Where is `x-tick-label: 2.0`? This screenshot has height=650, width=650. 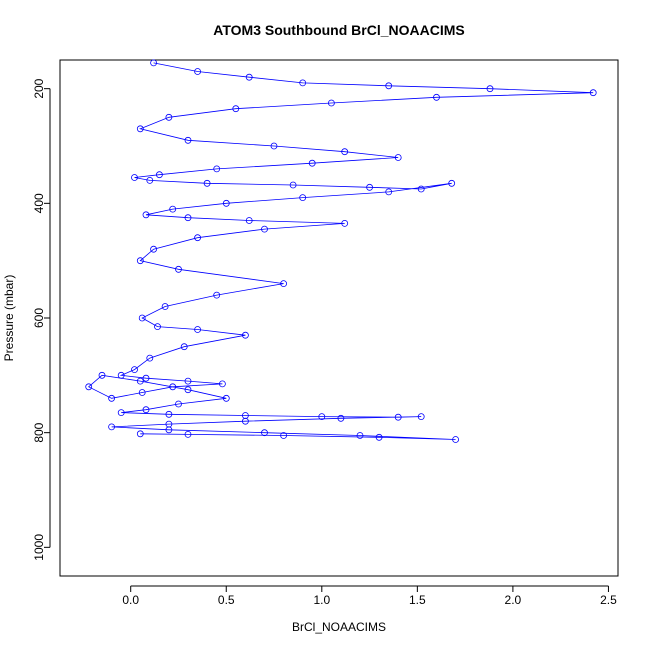
x-tick-label: 2.0 is located at coordinates (513, 600).